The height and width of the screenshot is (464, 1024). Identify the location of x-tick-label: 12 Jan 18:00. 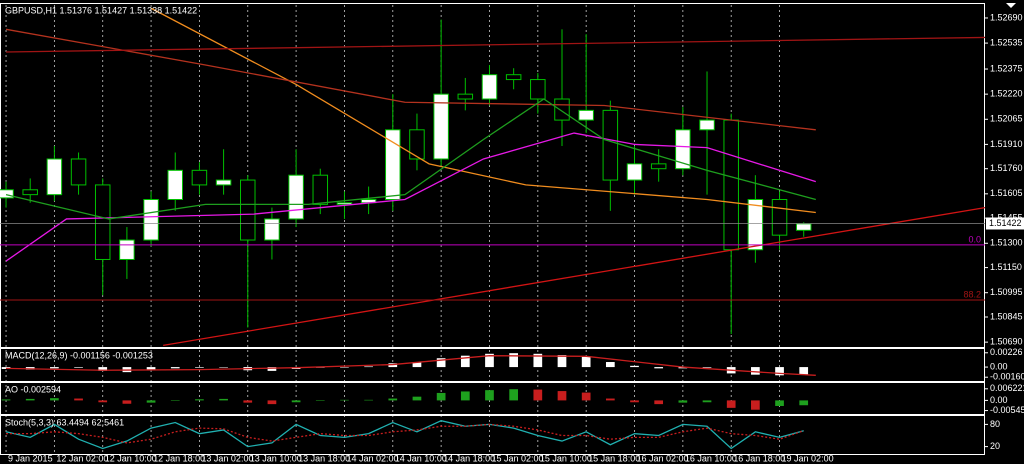
(179, 458).